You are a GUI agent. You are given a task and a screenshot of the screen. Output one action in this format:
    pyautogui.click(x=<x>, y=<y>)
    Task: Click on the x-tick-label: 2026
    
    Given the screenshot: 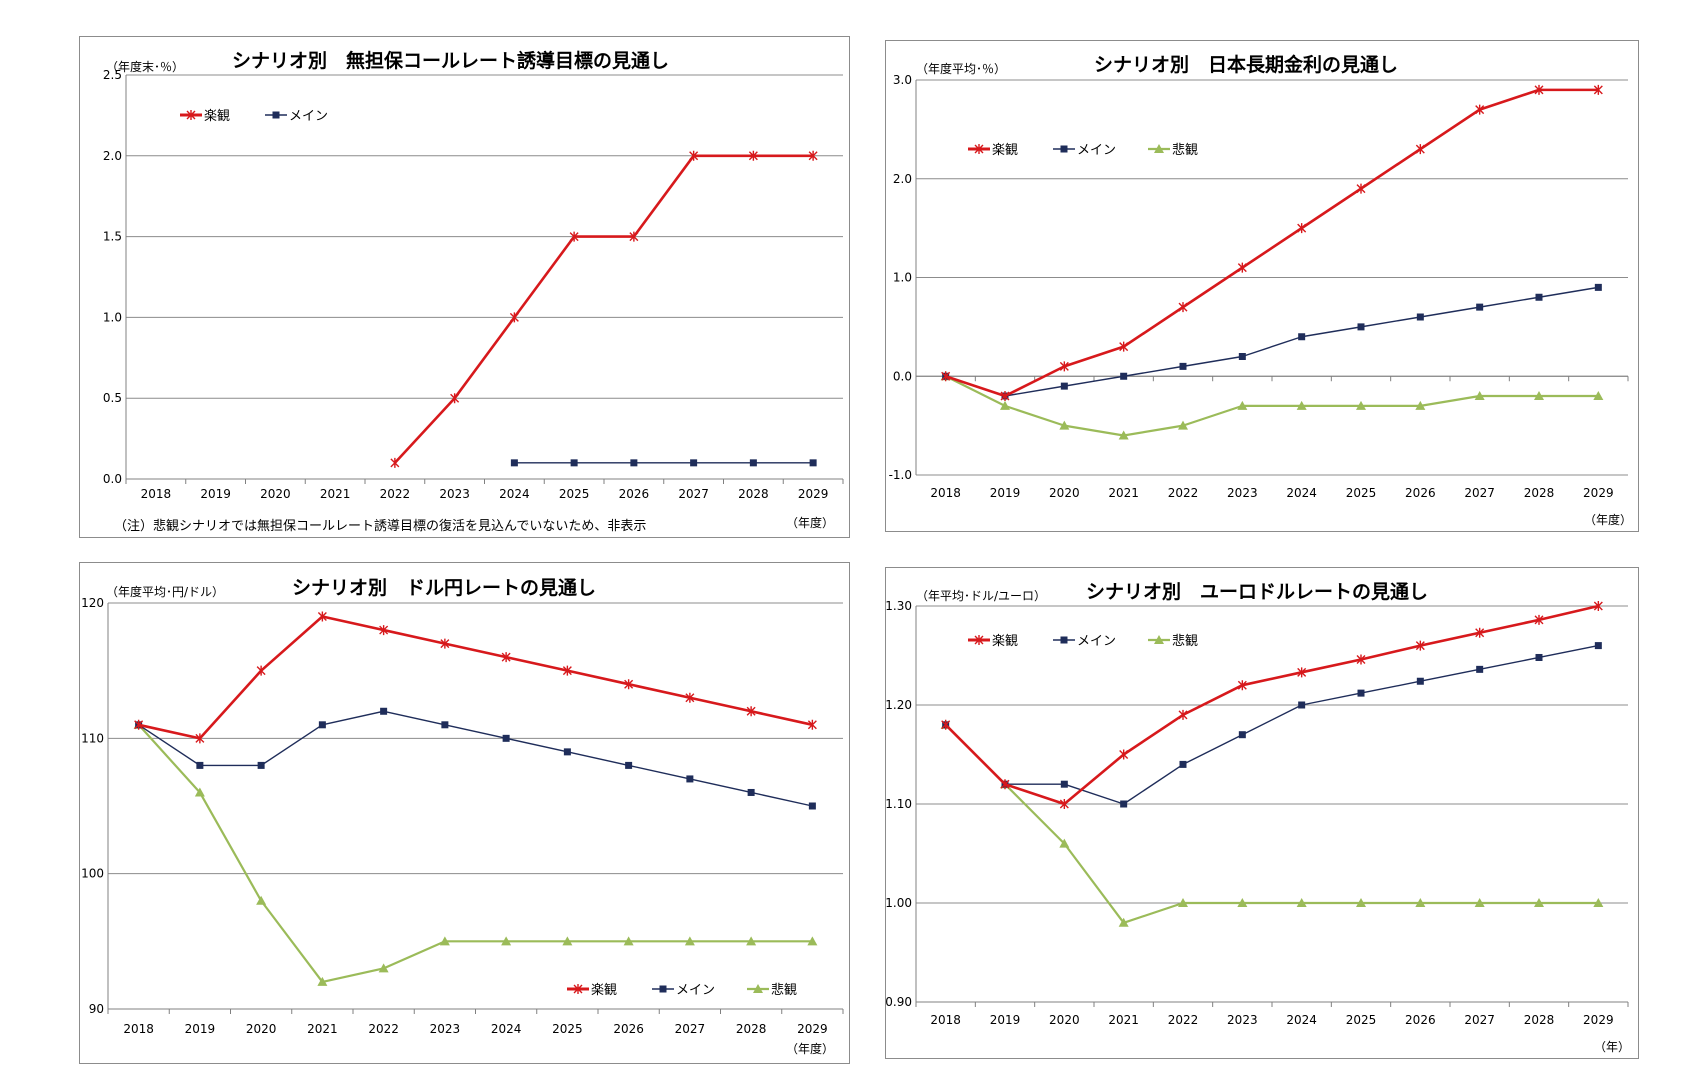 What is the action you would take?
    pyautogui.click(x=1420, y=1020)
    